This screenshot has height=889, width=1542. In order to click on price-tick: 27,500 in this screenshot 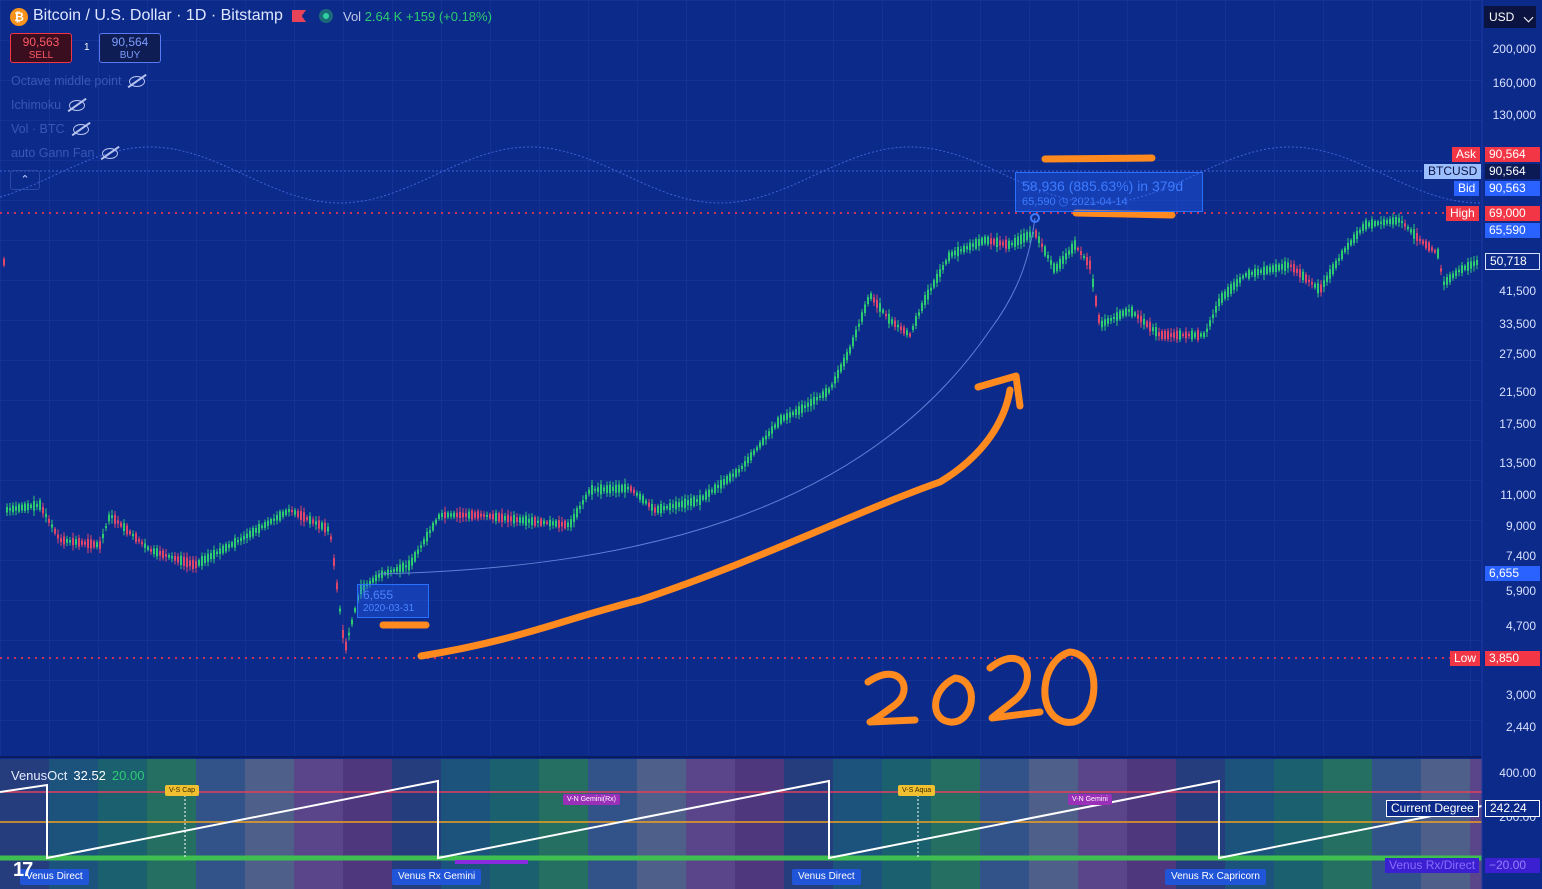, I will do `click(1517, 354)`.